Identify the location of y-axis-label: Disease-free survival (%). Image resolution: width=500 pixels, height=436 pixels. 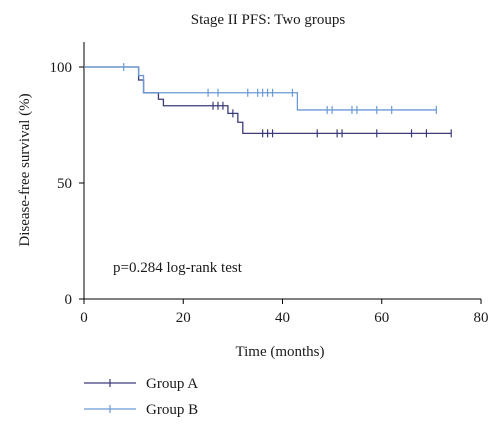
(25, 169).